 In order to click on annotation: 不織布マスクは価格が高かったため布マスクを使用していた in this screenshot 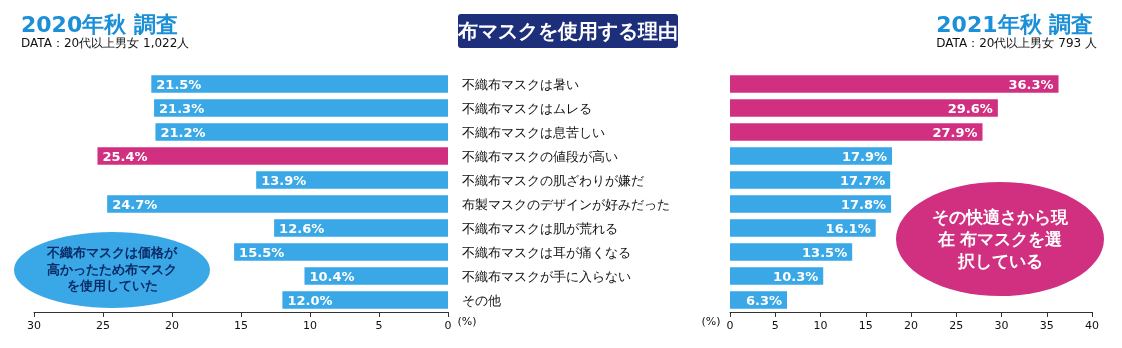, I will do `click(112, 270)`.